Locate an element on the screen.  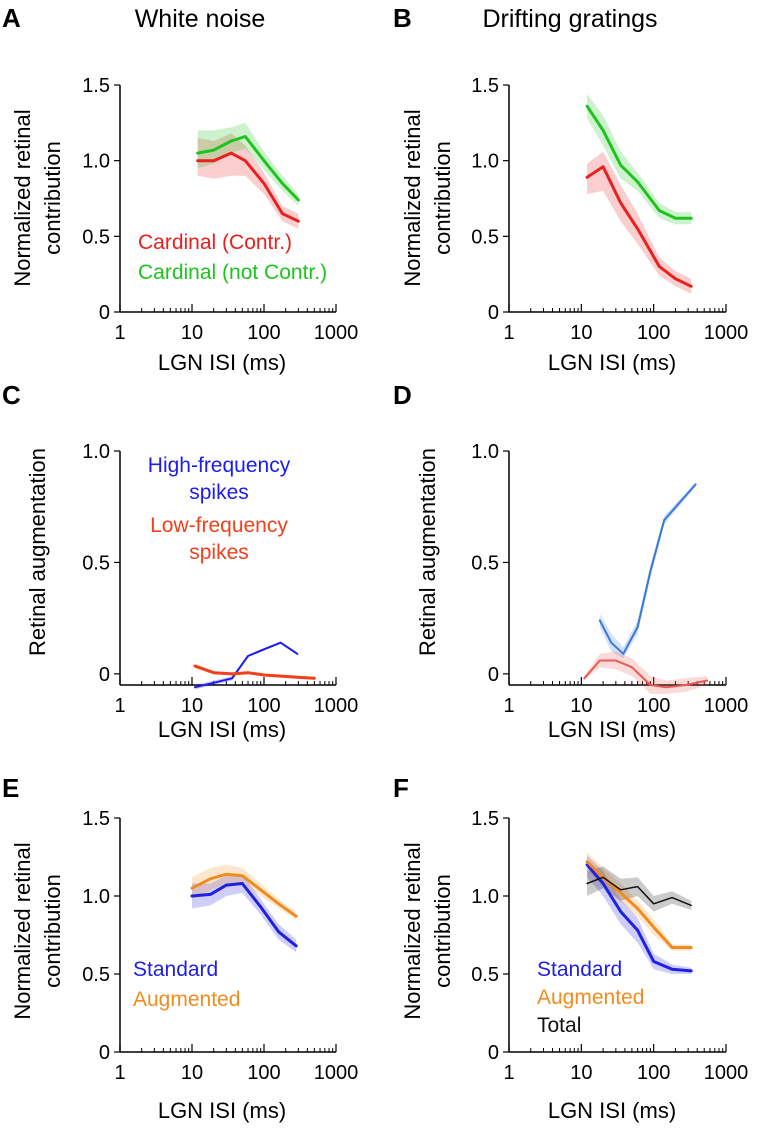
column-title-white-noise: White noise is located at coordinates (200, 19).